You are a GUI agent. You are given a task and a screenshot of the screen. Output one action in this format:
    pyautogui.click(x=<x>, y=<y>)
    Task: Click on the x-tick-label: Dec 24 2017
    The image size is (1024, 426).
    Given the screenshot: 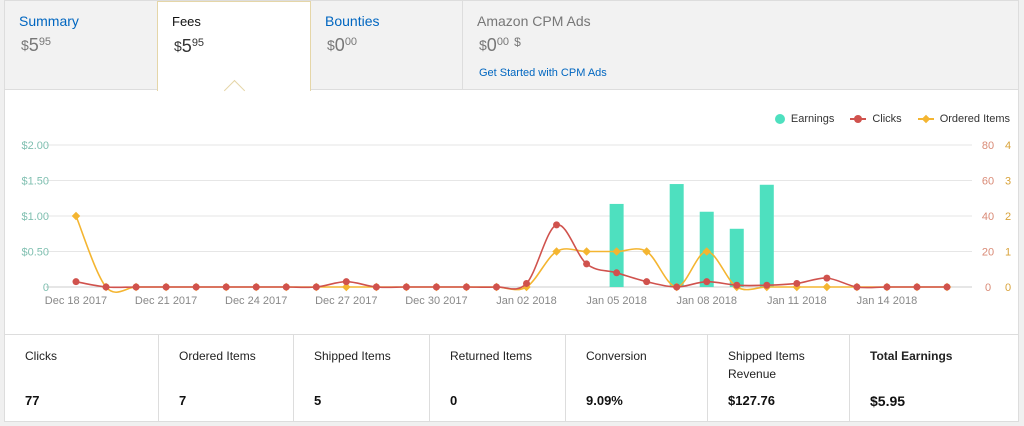 What is the action you would take?
    pyautogui.click(x=256, y=301)
    